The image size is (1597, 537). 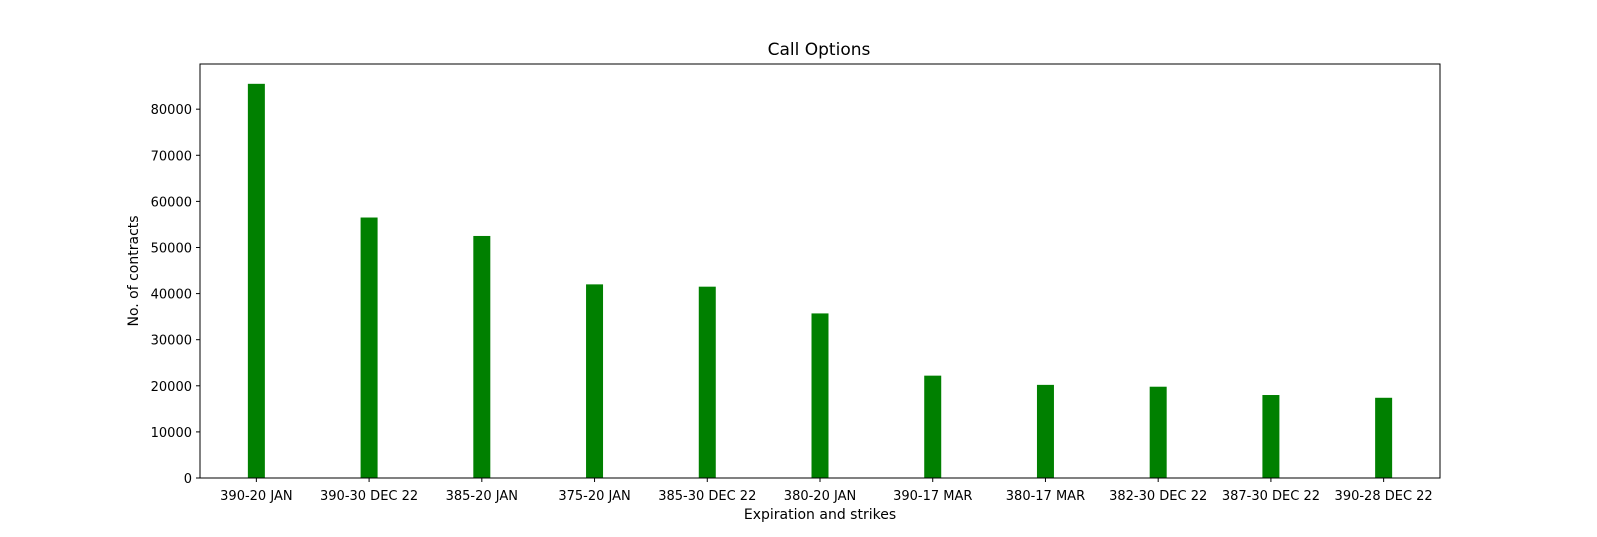 What do you see at coordinates (594, 496) in the screenshot?
I see `x-tick-label: 375-20 JAN` at bounding box center [594, 496].